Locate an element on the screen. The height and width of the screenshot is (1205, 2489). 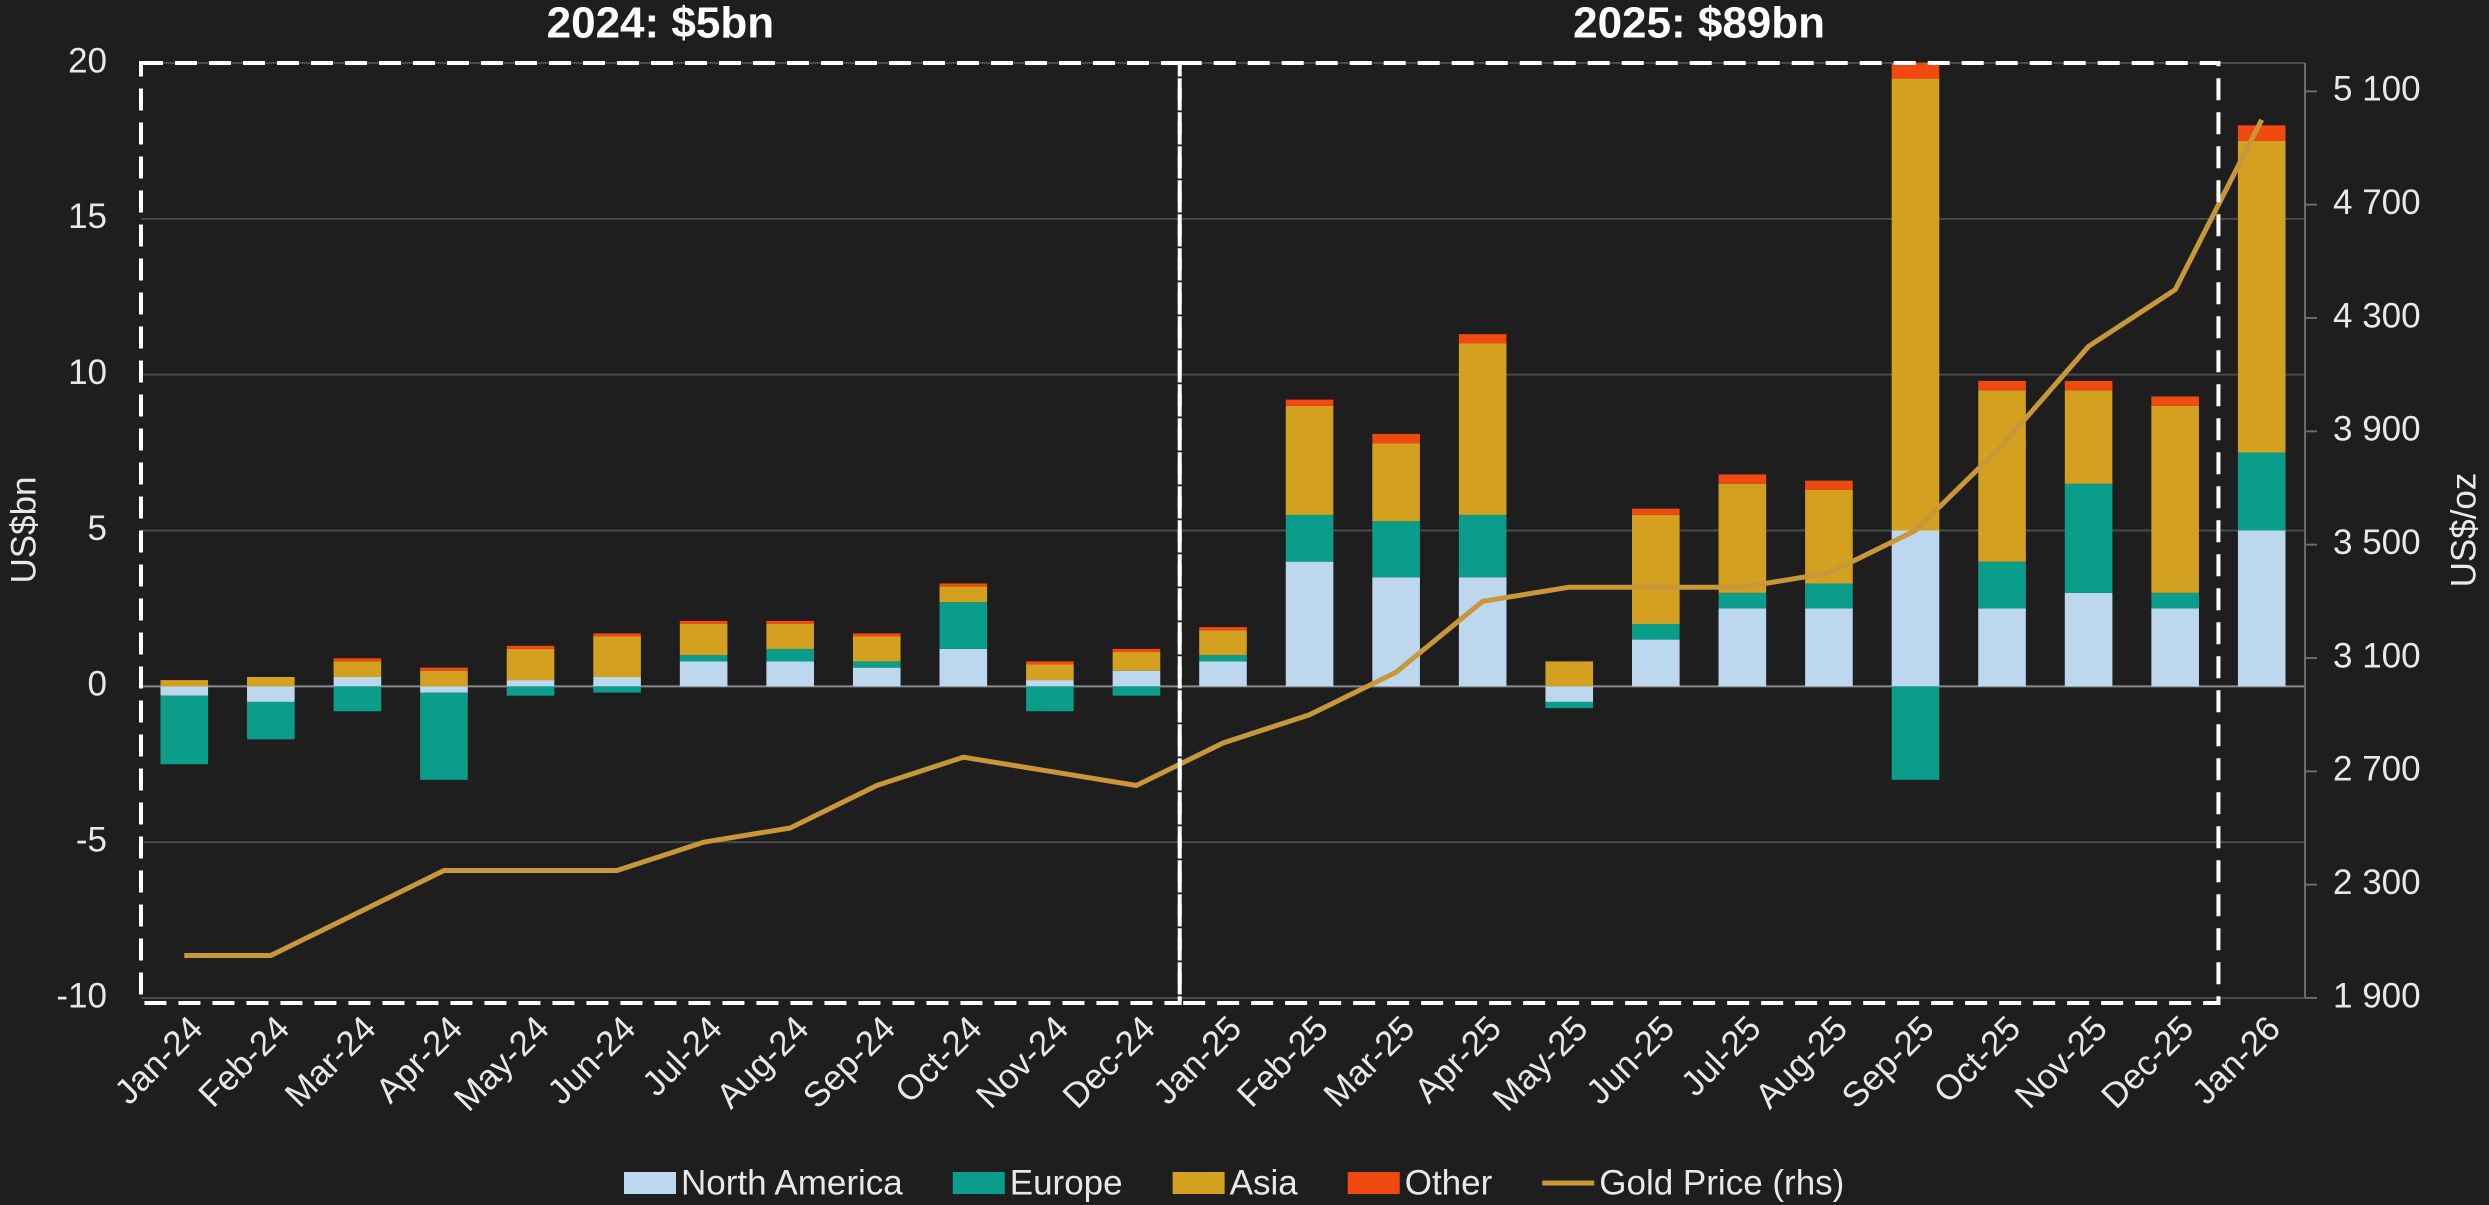
y2-tick-label: 4 300 is located at coordinates (2377, 315).